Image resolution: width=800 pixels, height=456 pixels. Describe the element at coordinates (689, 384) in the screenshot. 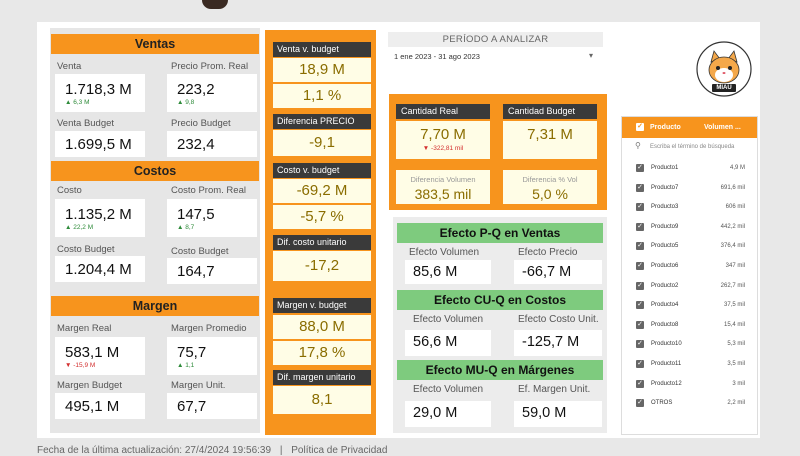

I see `product-row: ✓ Producto12 3 mil` at that location.